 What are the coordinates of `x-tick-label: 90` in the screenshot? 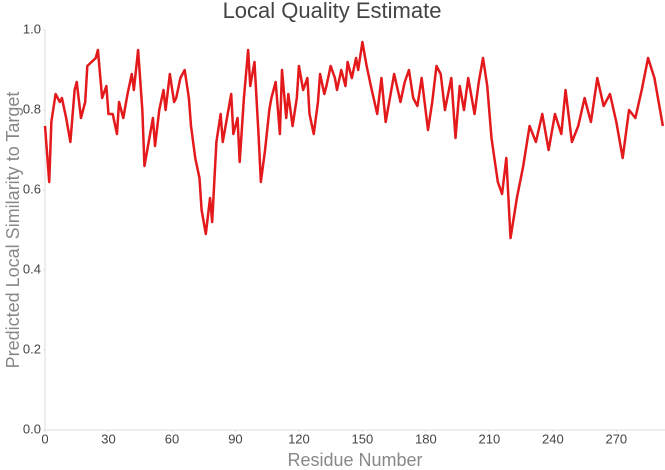 It's located at (235, 438).